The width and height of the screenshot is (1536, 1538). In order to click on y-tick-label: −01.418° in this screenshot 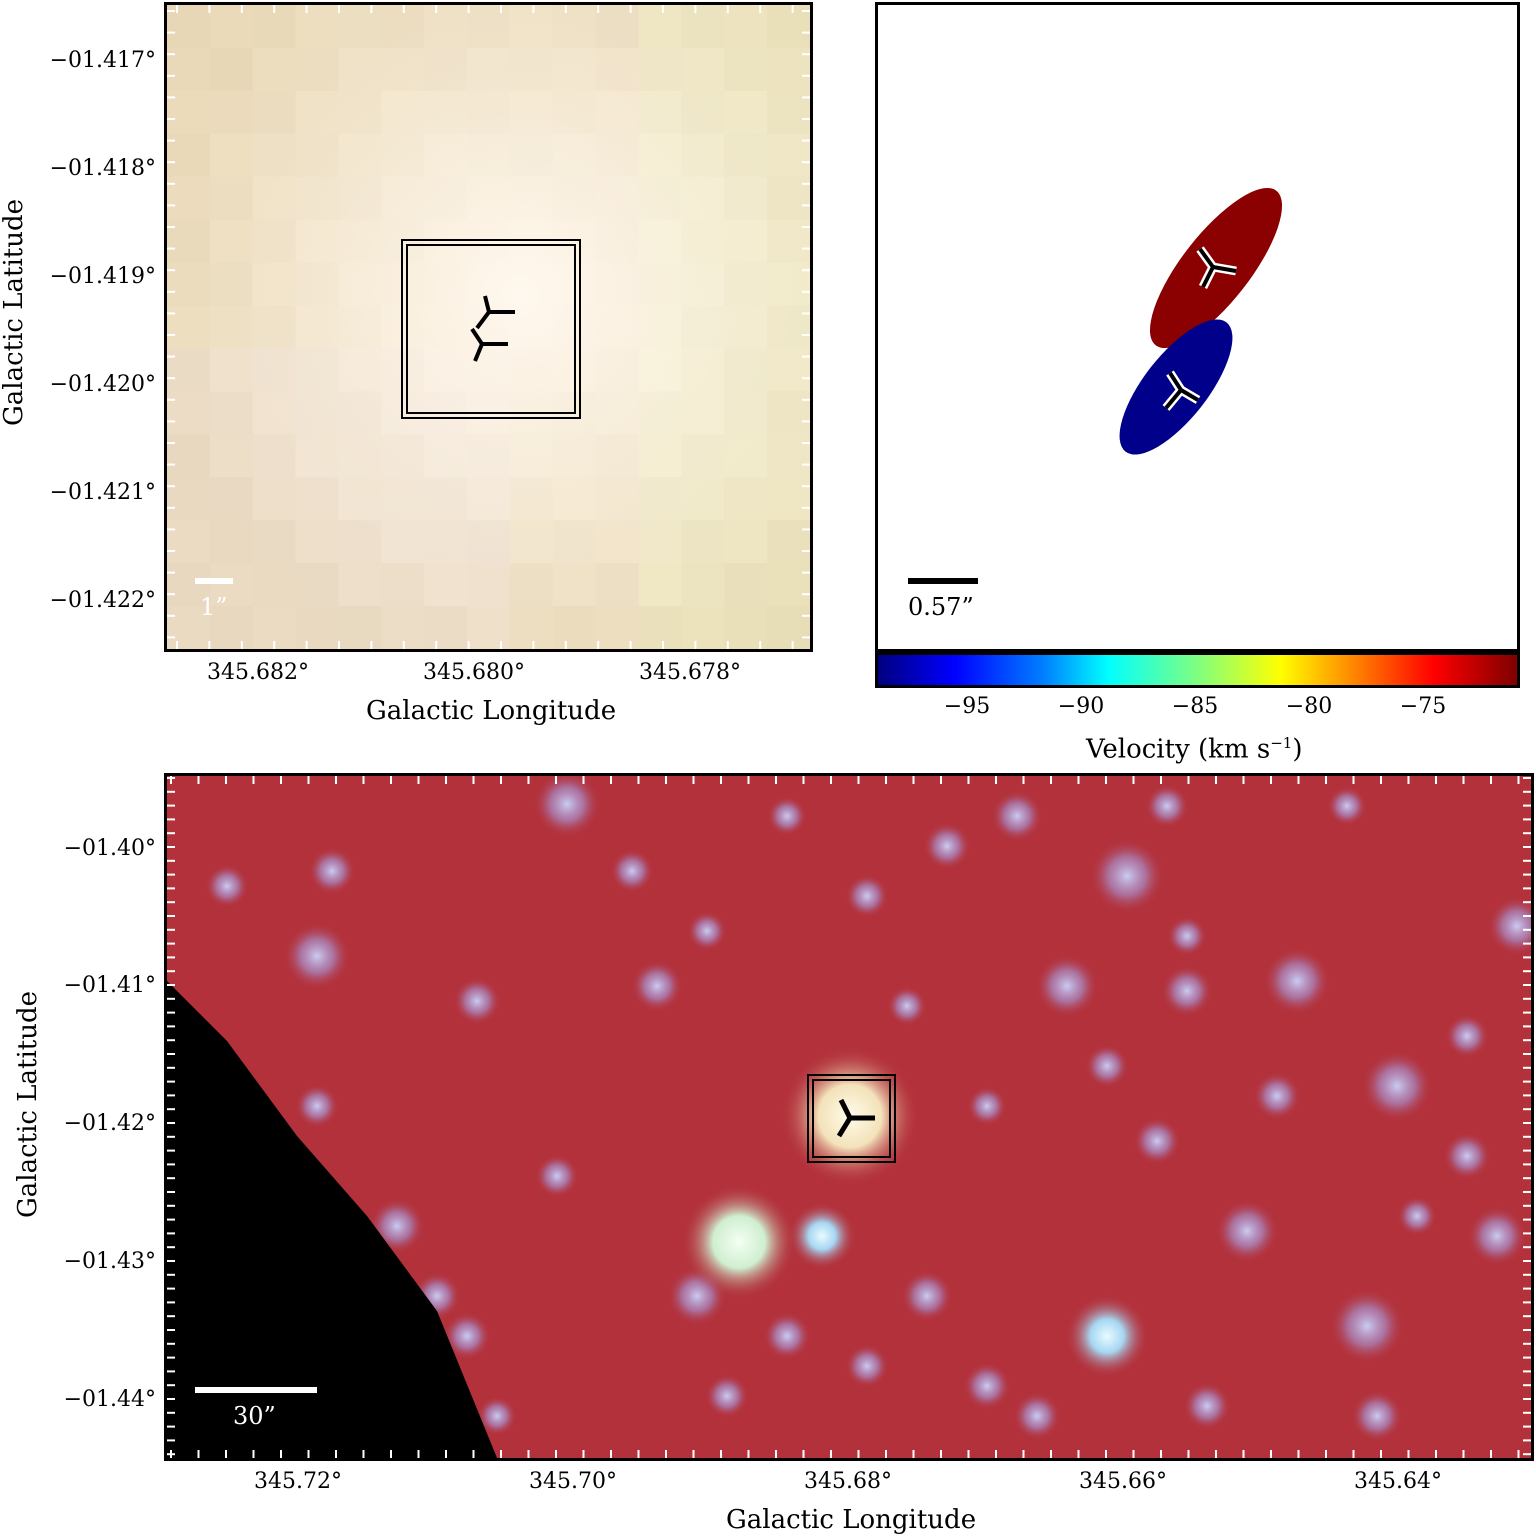, I will do `click(102, 168)`.